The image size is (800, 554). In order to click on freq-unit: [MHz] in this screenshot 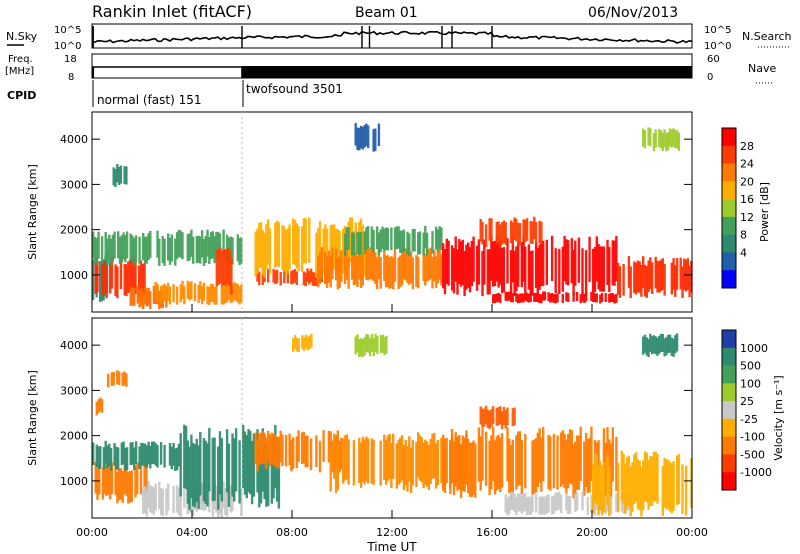, I will do `click(19, 71)`.